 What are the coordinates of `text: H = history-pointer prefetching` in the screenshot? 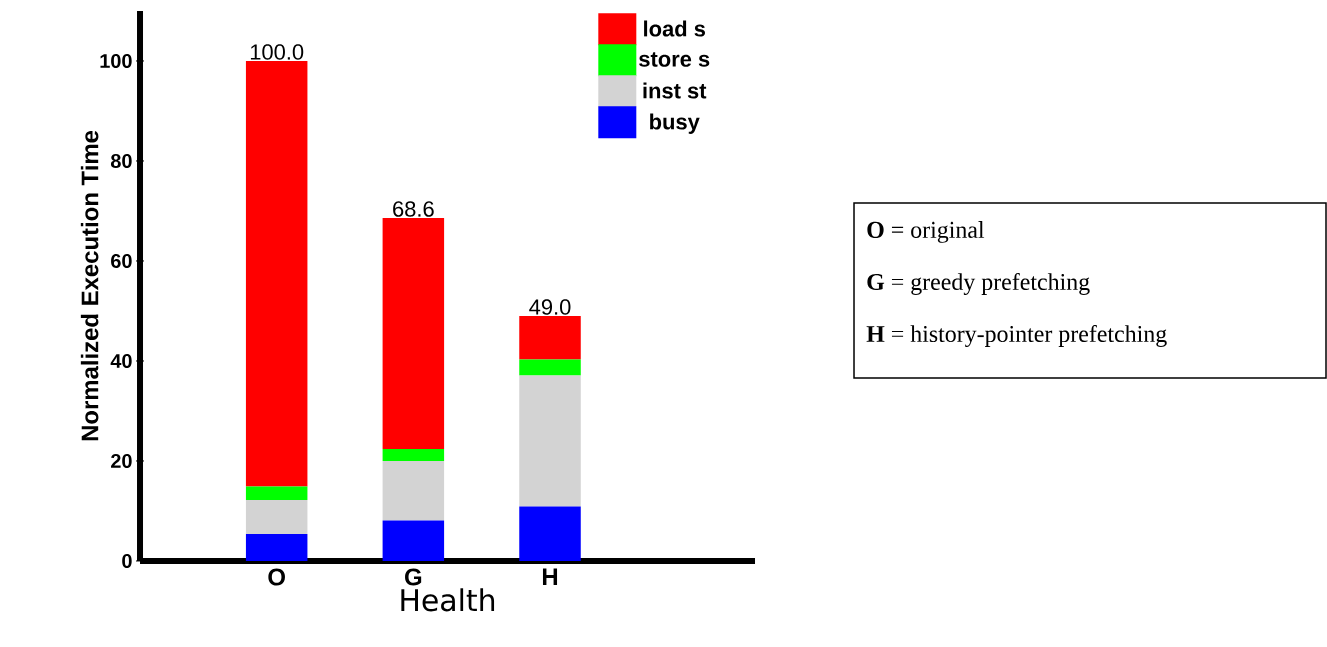 It's located at (1016, 336).